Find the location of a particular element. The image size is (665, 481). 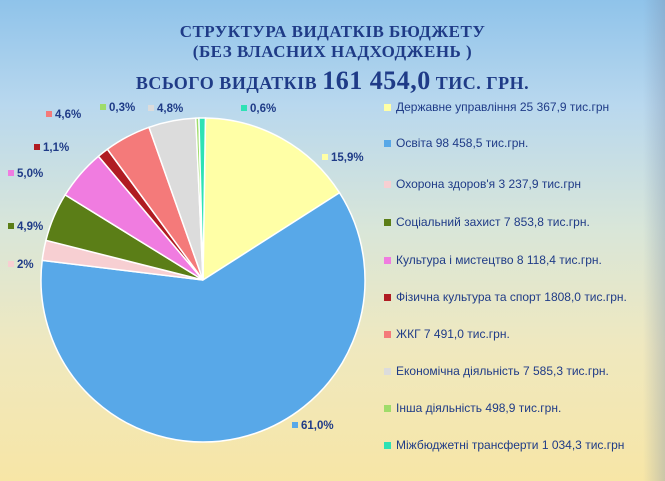

chart-title-line-3: ВСЬОГО ВИДАТКІВ 161 454,0 ТИС. ГРН. is located at coordinates (332, 81).